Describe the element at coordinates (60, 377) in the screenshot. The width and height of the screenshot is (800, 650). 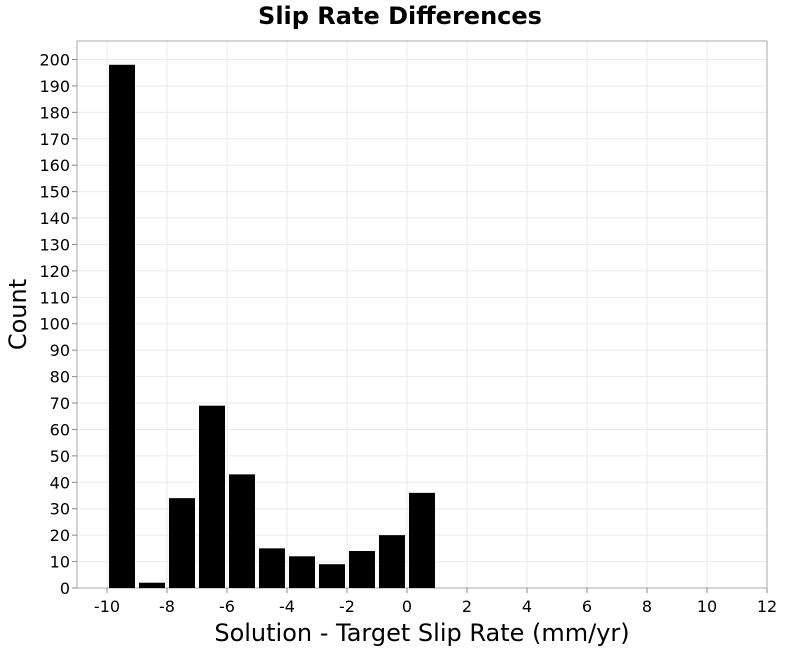
I see `y-tick-label: 80` at that location.